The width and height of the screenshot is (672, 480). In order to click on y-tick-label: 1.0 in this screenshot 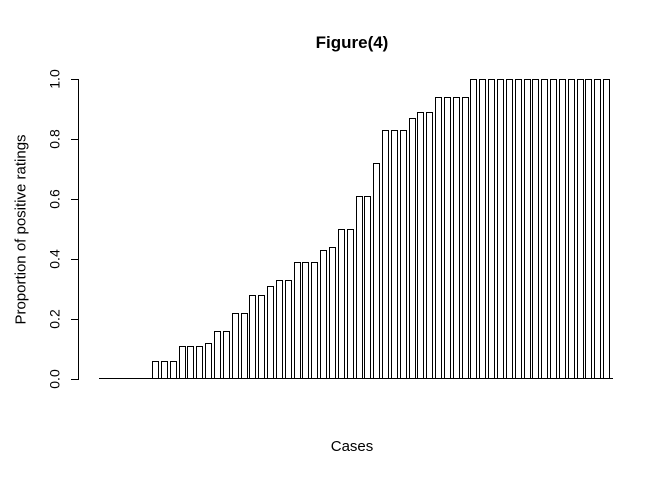, I will do `click(55, 79)`.